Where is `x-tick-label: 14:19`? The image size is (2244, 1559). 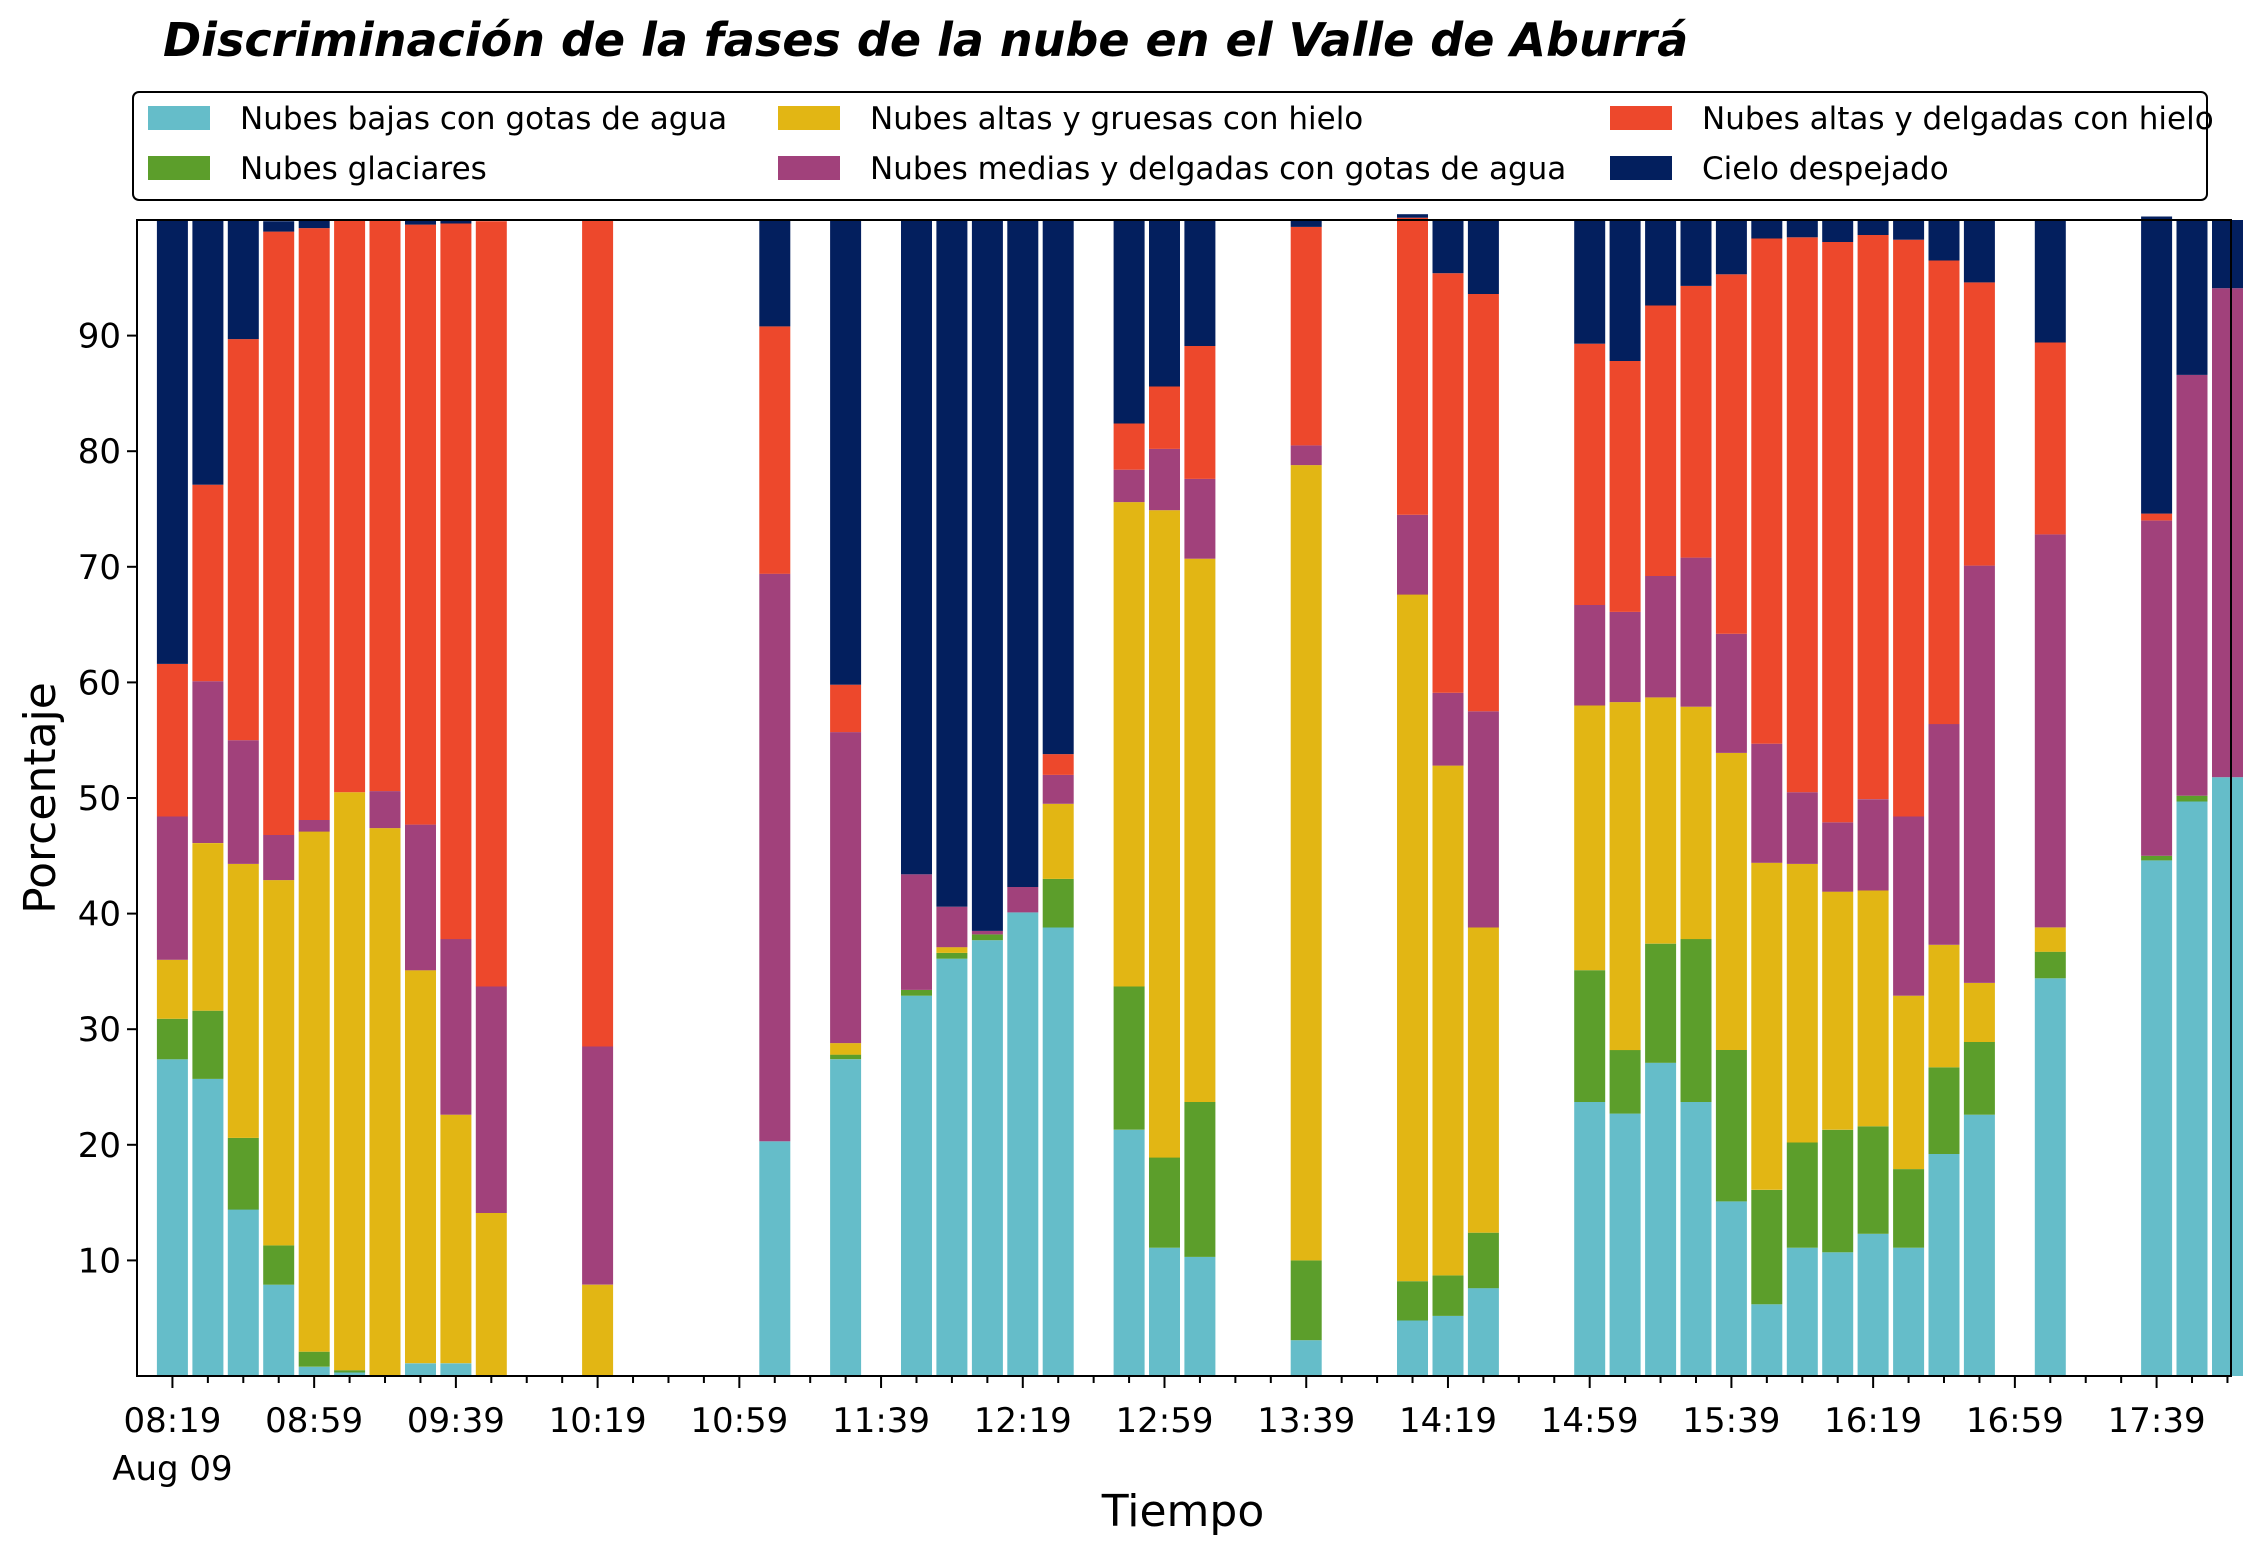 x-tick-label: 14:19 is located at coordinates (1448, 1421).